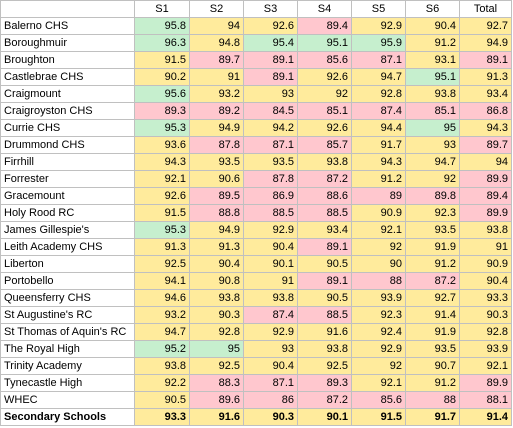 This screenshot has width=513, height=428. What do you see at coordinates (324, 111) in the screenshot?
I see `value-cell: 85.1` at bounding box center [324, 111].